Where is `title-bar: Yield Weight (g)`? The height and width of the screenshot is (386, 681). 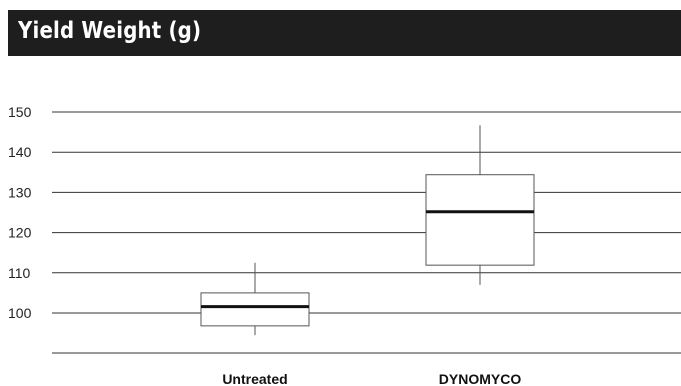
title-bar: Yield Weight (g) is located at coordinates (344, 33).